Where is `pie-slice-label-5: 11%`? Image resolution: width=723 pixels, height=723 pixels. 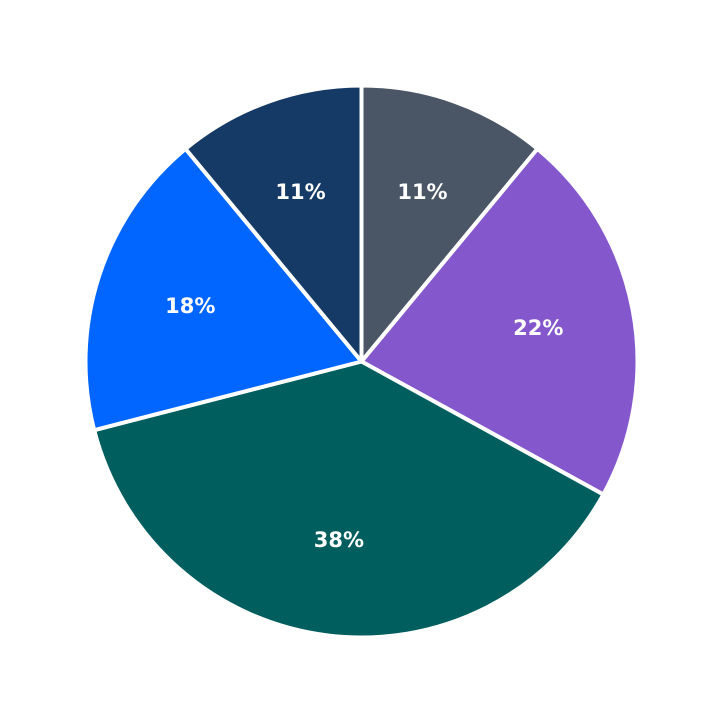
pie-slice-label-5: 11% is located at coordinates (300, 192).